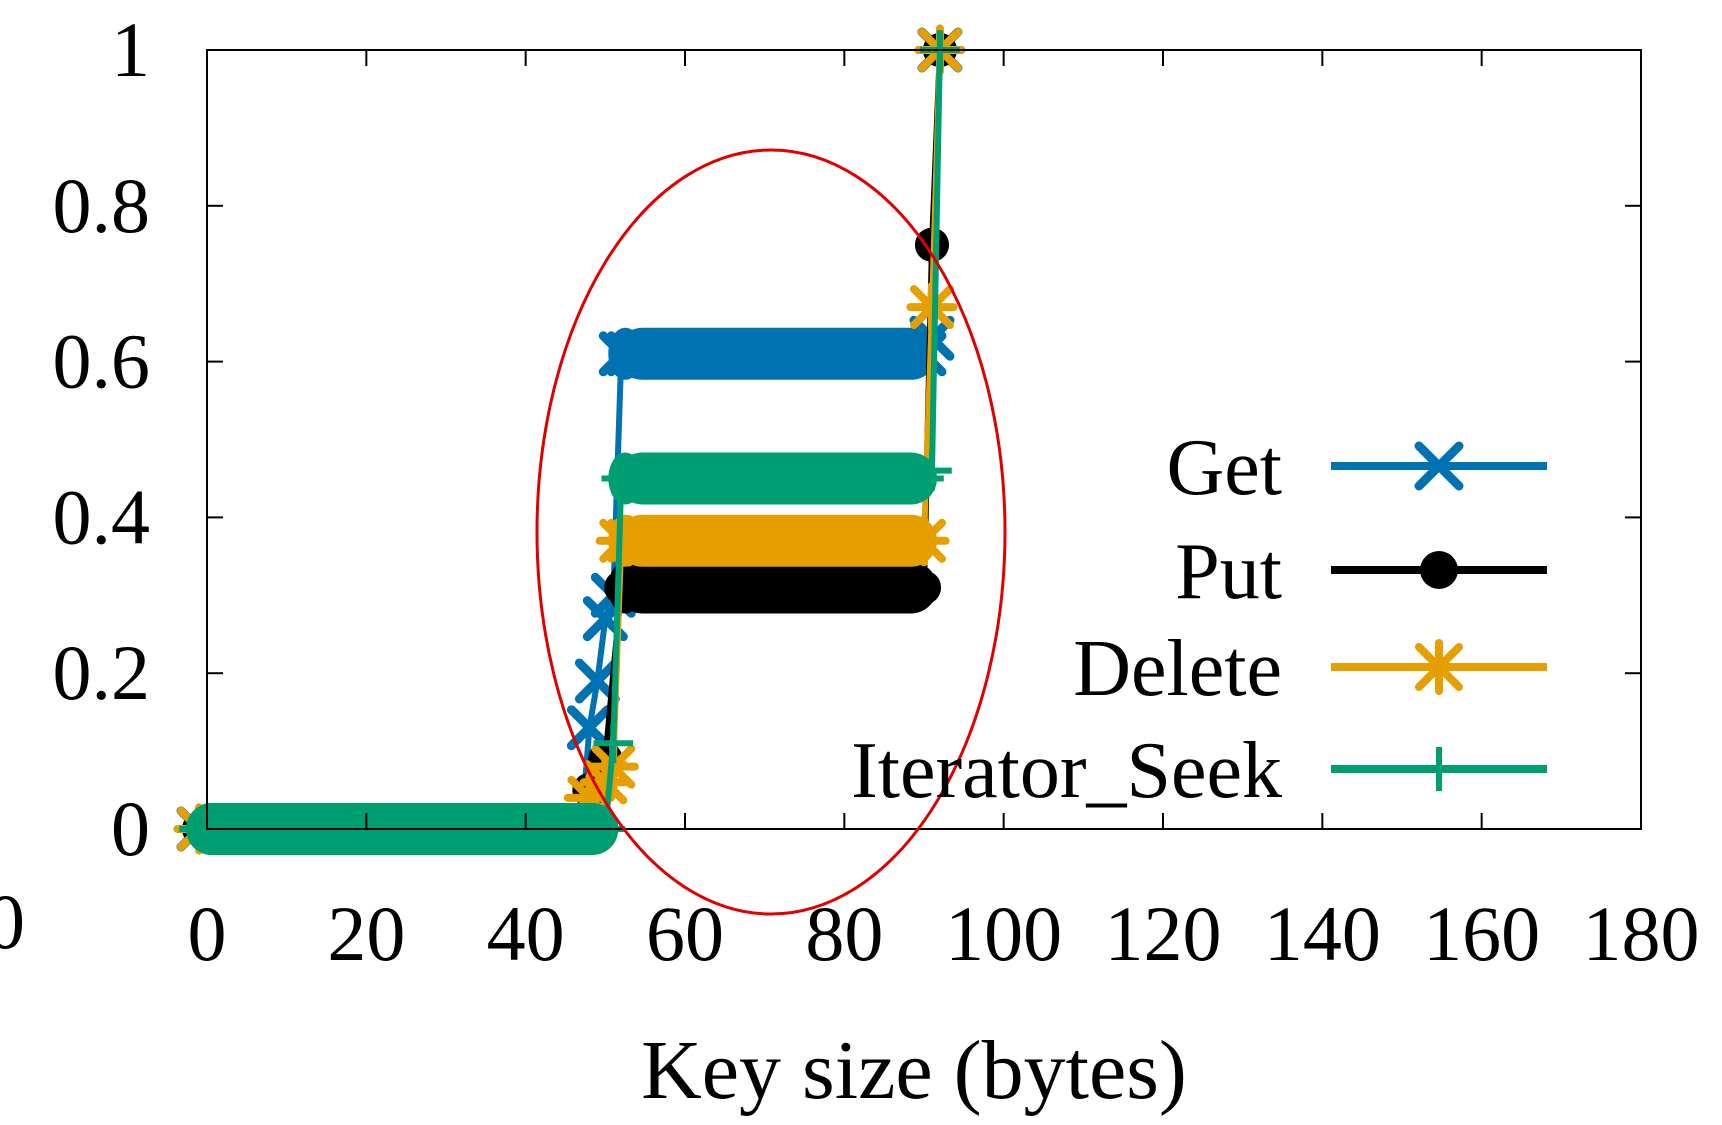  What do you see at coordinates (1177, 669) in the screenshot?
I see `legend-label-2: Delete` at bounding box center [1177, 669].